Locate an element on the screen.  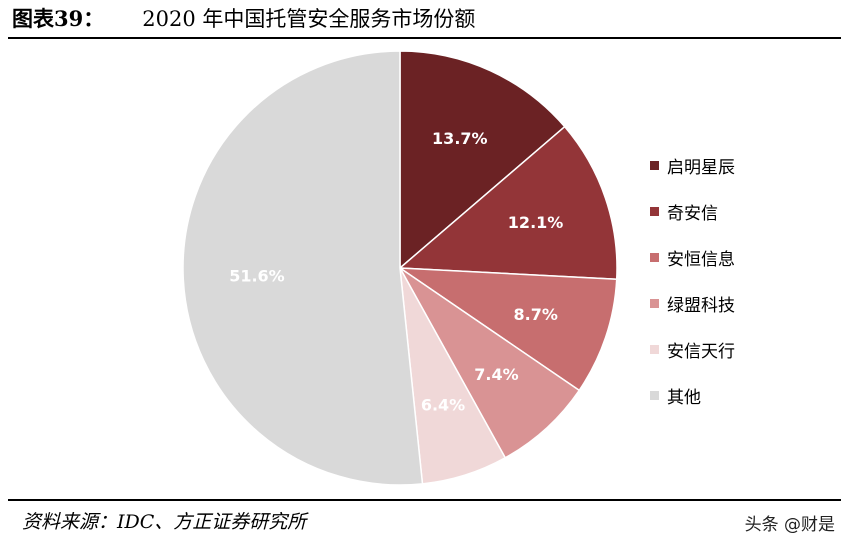
legend-label: 奇安信 is located at coordinates (692, 213).